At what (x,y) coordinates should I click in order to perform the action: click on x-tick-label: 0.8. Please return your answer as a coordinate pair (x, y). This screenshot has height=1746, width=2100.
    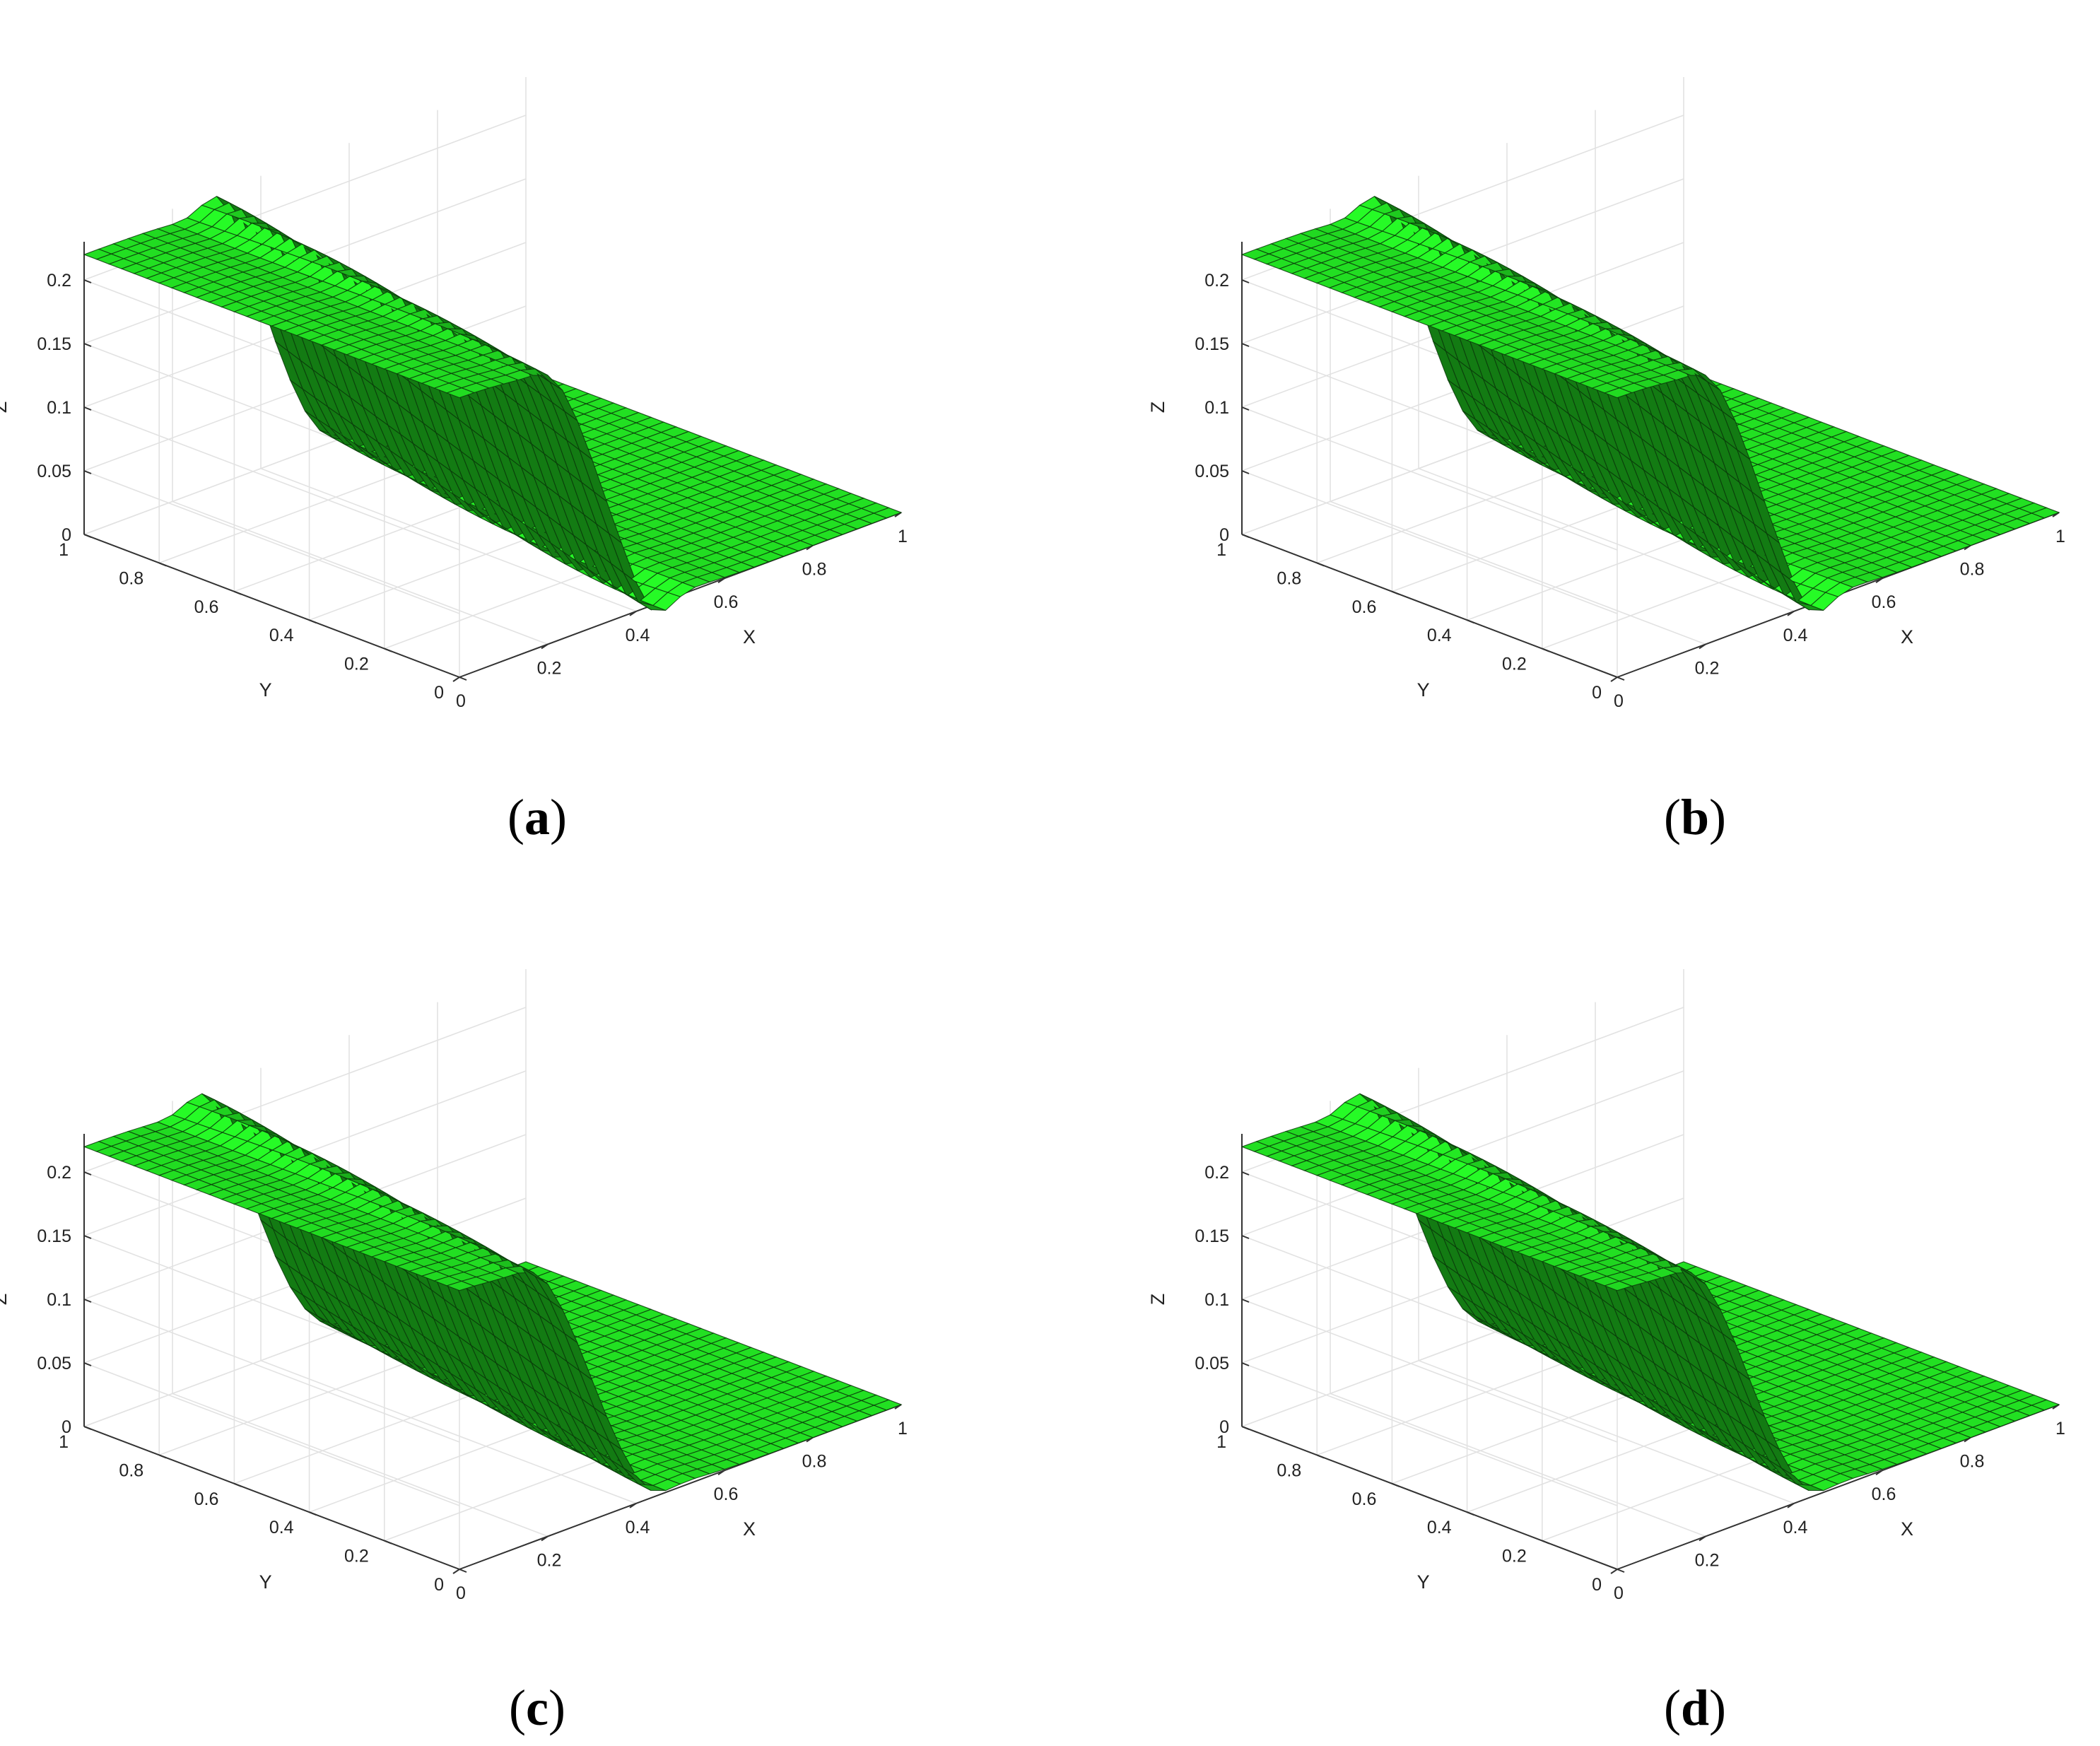
    Looking at the image, I should click on (1972, 1462).